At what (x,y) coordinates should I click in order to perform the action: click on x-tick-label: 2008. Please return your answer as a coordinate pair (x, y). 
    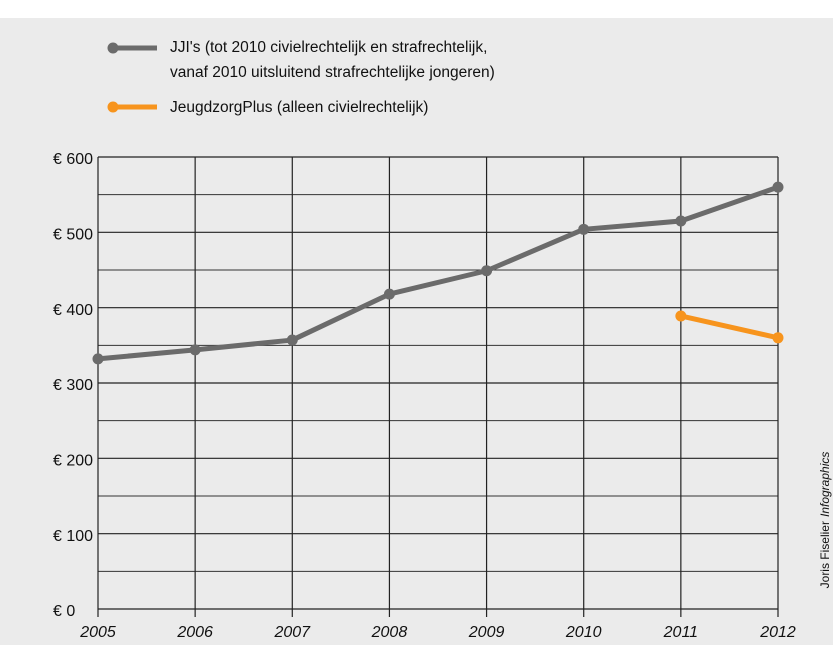
    Looking at the image, I should click on (389, 632).